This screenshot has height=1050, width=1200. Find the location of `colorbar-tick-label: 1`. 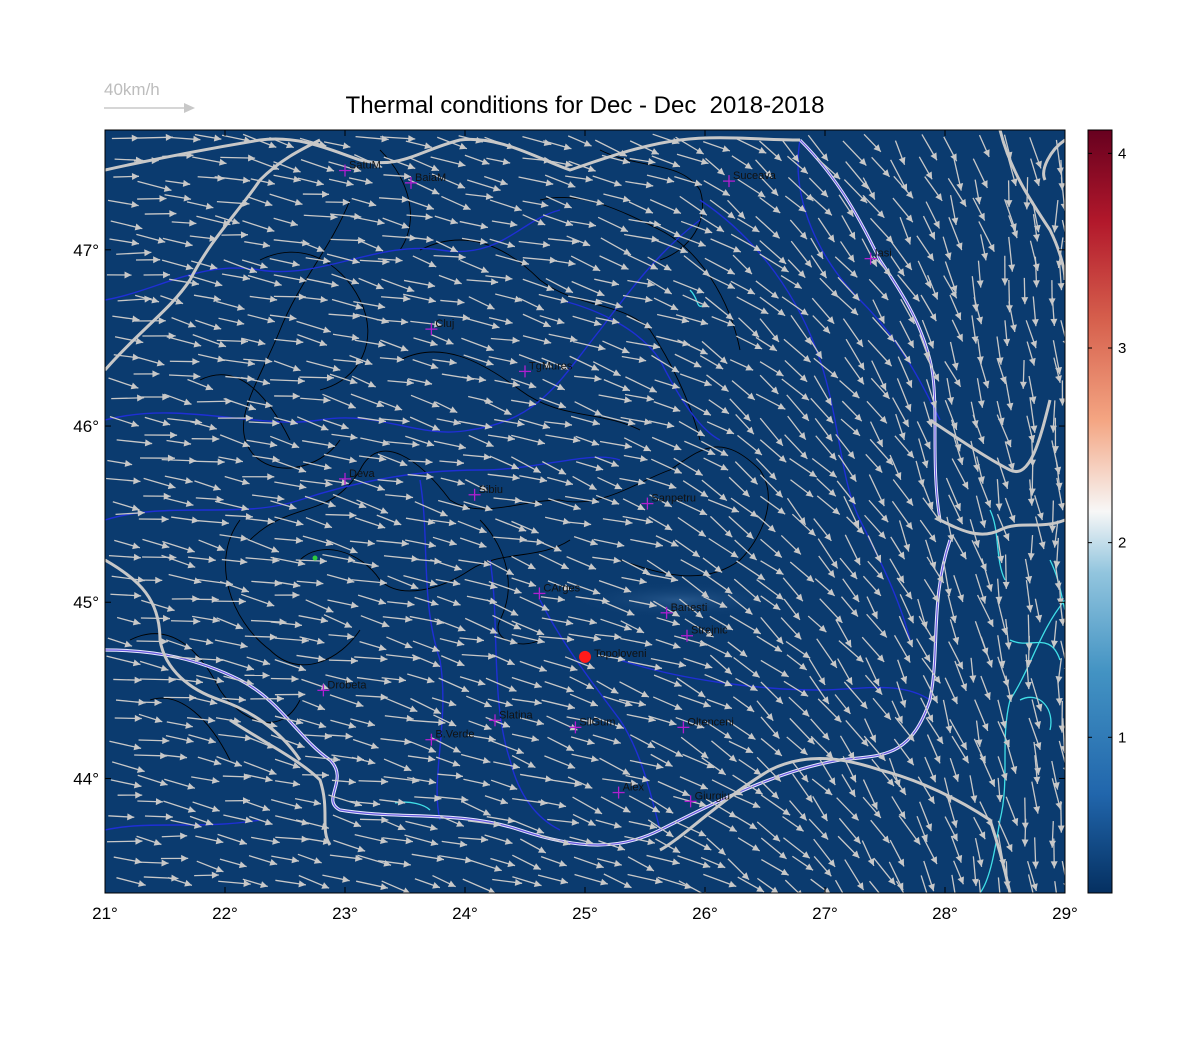

colorbar-tick-label: 1 is located at coordinates (1122, 737).